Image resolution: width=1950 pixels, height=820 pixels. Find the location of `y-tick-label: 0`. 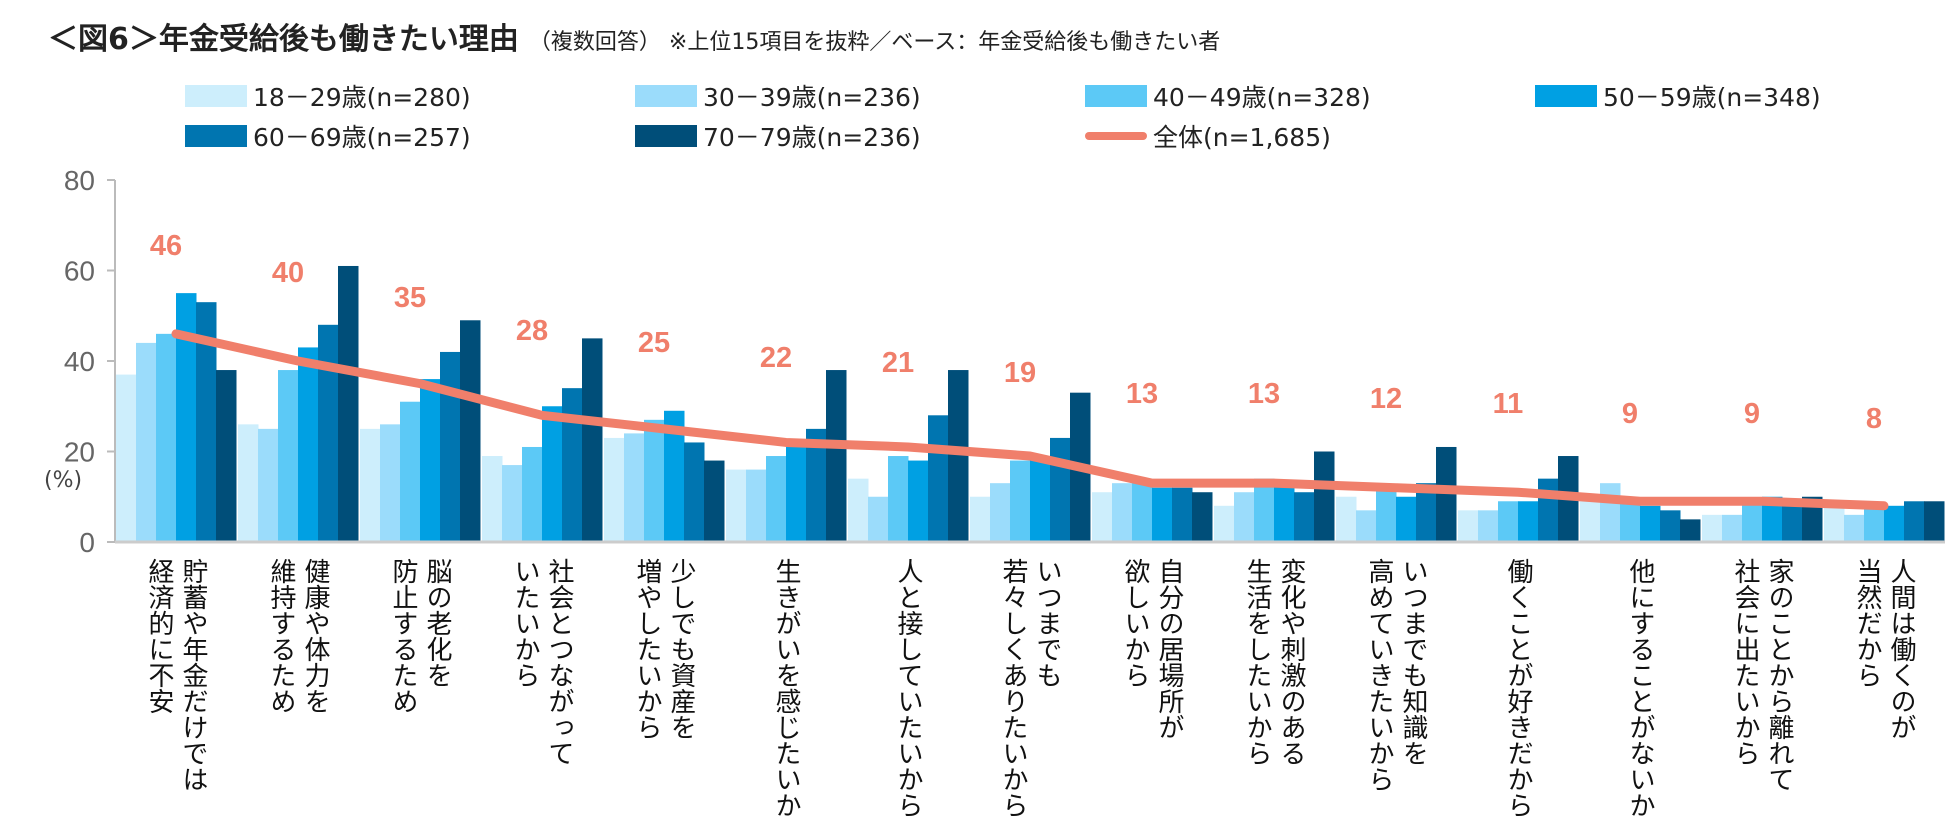

y-tick-label: 0 is located at coordinates (87, 542).